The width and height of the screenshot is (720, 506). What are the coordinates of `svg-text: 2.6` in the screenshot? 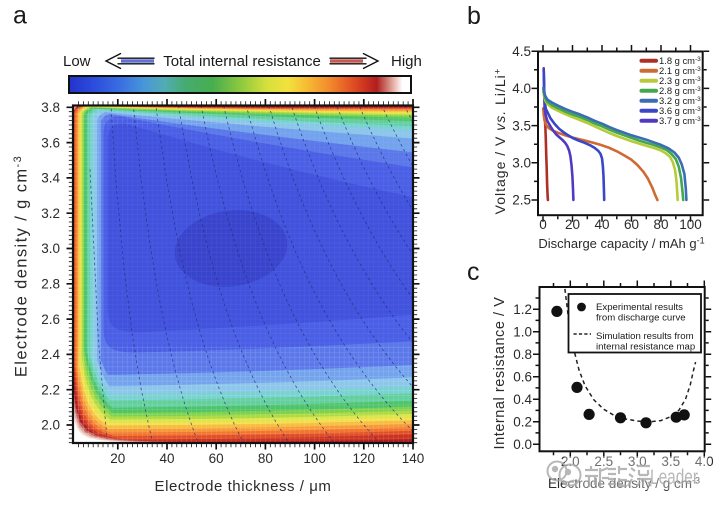 It's located at (50, 319).